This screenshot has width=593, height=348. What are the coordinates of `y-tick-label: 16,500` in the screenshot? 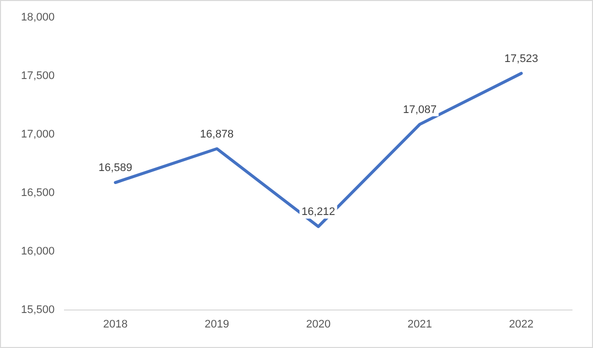 It's located at (37, 192).